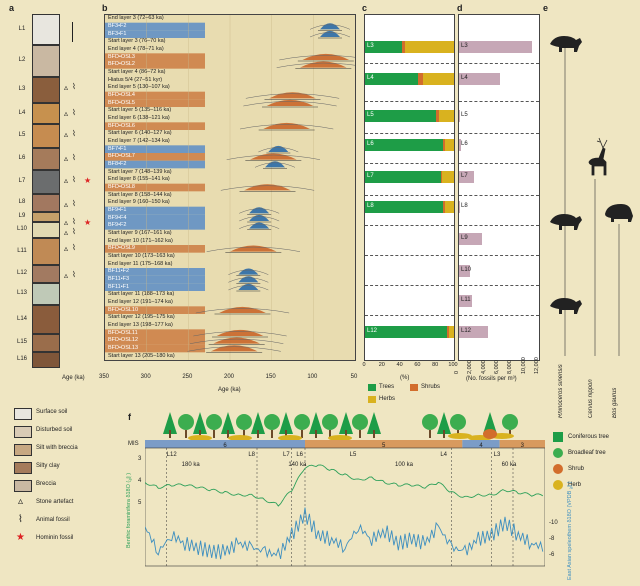  What do you see at coordinates (140, 232) in the screenshot?
I see `boundary-label: Start layer 9 (167–161 ka)` at bounding box center [140, 232].